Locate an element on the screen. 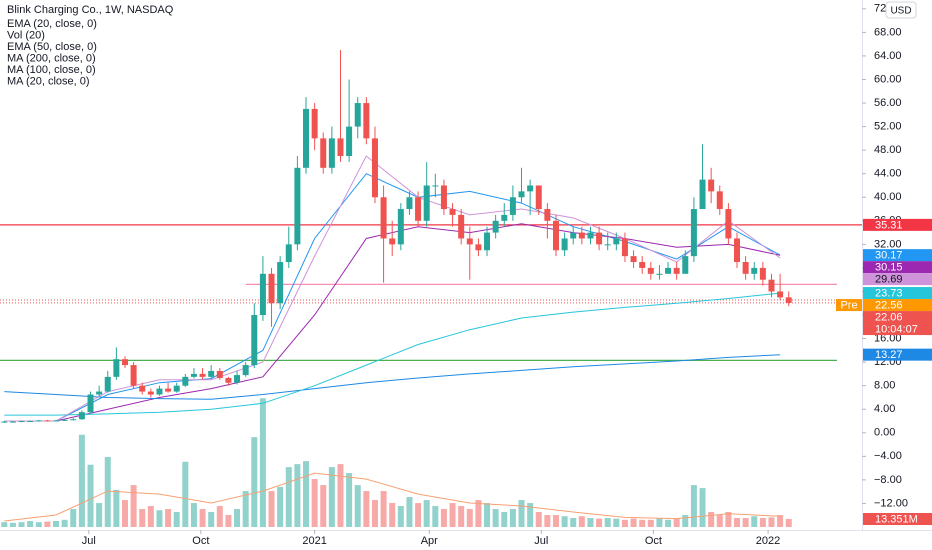  indicator-line is located at coordinates (392, 377).